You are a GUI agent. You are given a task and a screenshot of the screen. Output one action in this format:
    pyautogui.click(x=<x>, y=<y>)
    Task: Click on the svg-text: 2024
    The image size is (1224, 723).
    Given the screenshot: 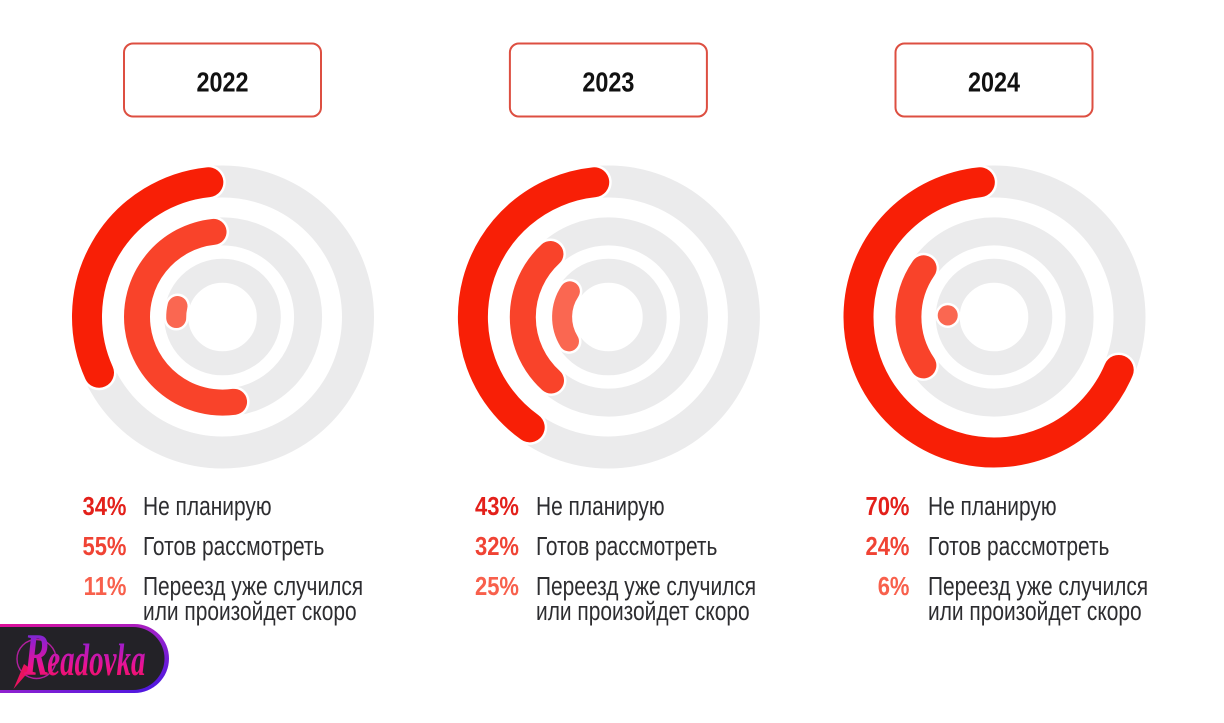 What is the action you would take?
    pyautogui.click(x=994, y=83)
    